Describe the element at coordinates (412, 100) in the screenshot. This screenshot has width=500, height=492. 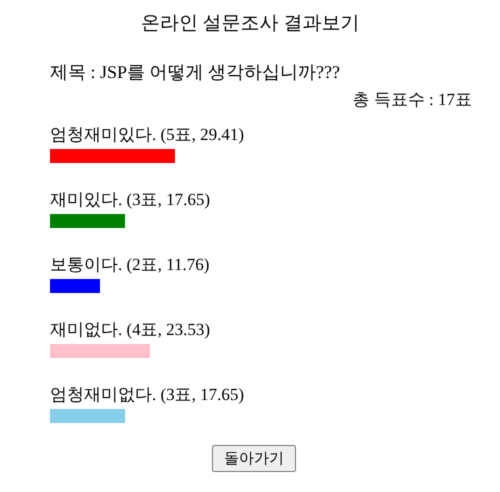
I see `text: 총 득표수 : 17표` at that location.